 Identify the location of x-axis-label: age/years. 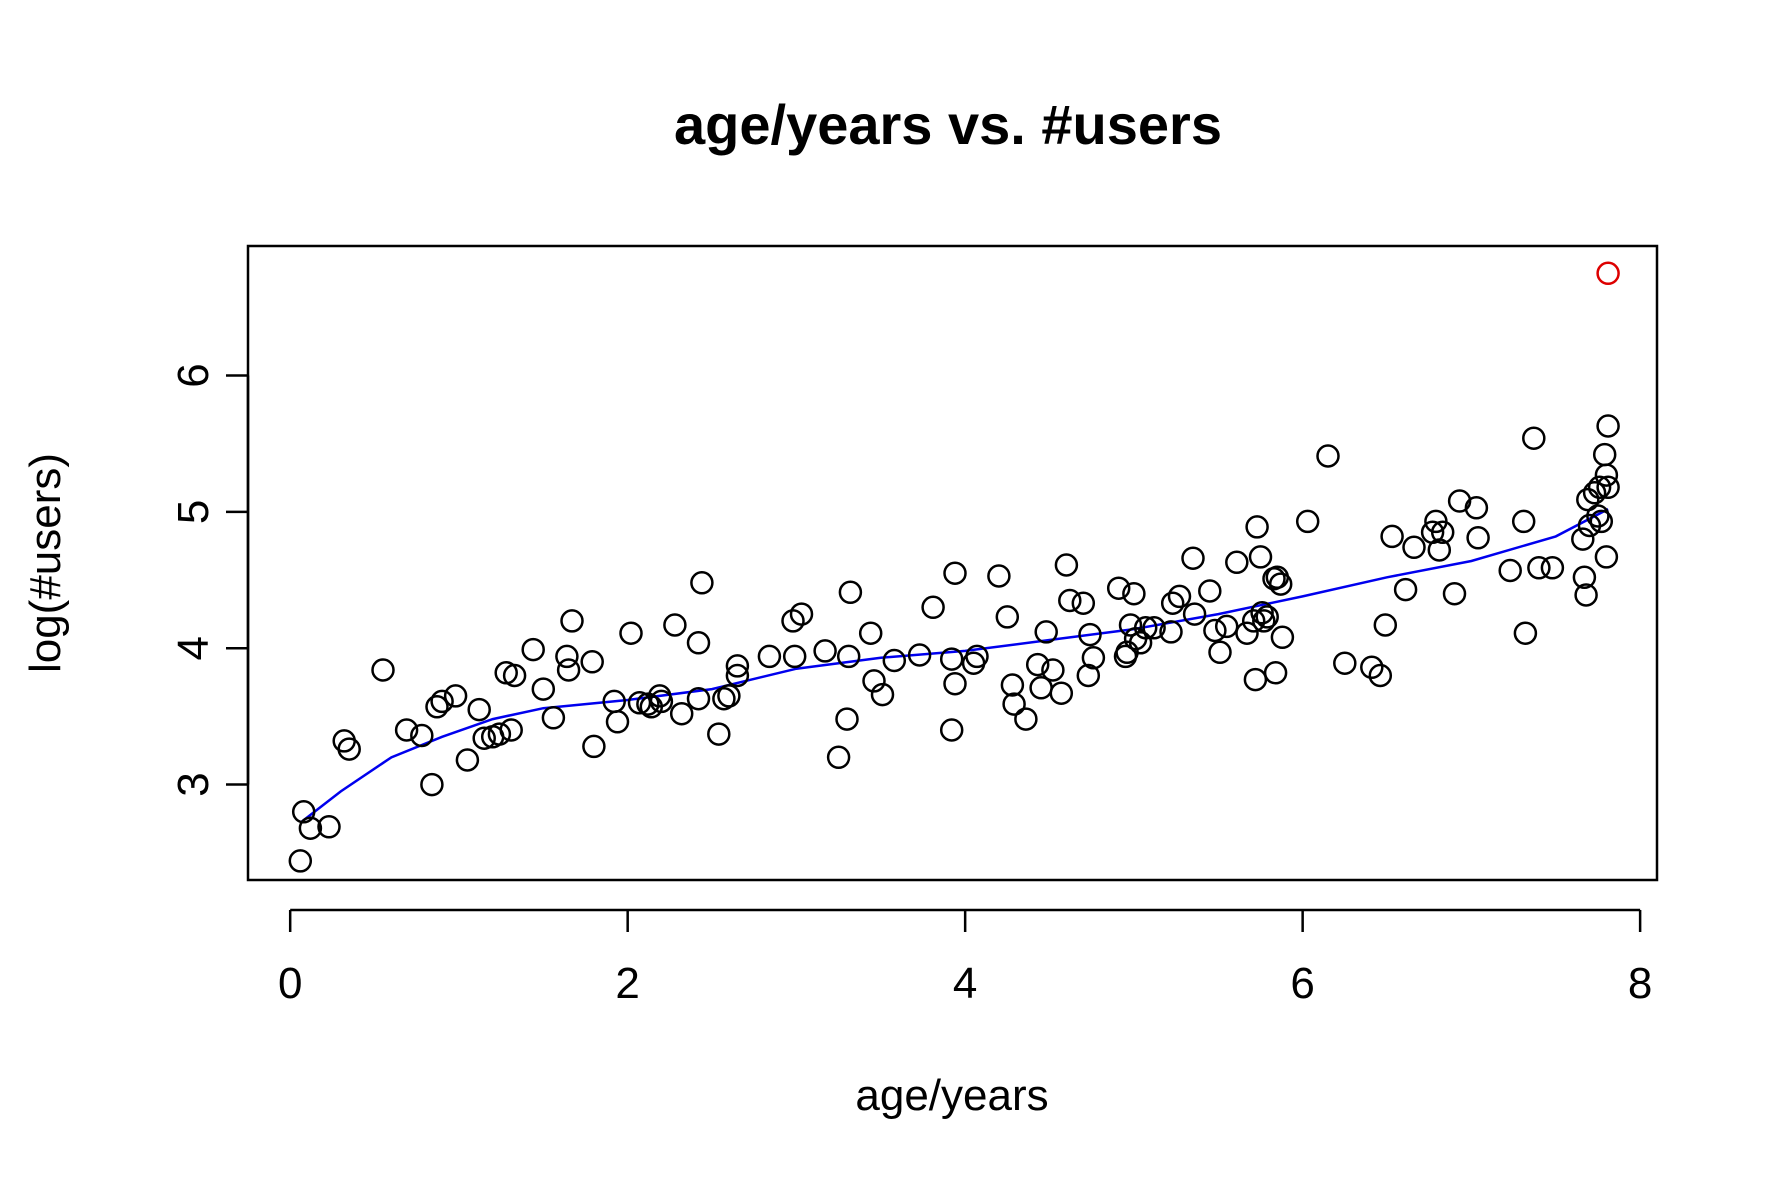
(951, 1095).